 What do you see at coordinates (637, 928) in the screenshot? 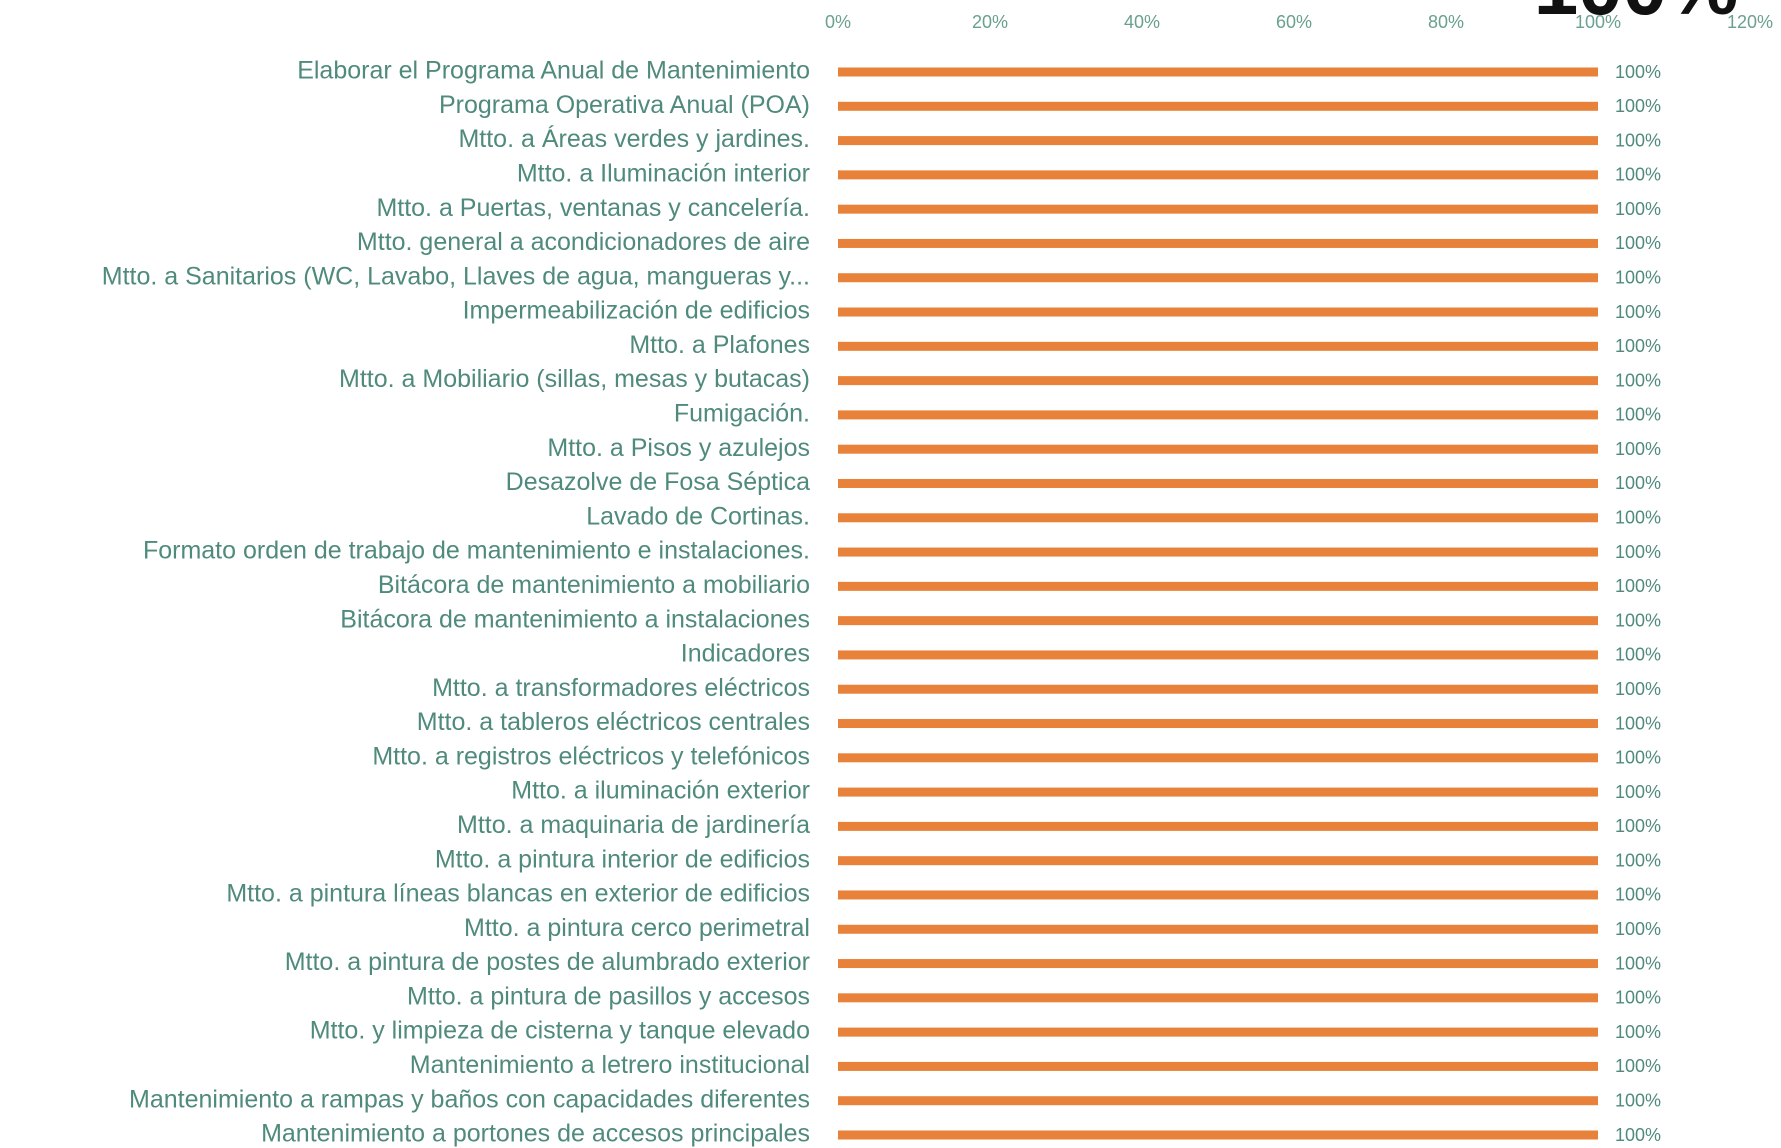
I see `category-label: Mtto. a pintura cerco perimetral` at bounding box center [637, 928].